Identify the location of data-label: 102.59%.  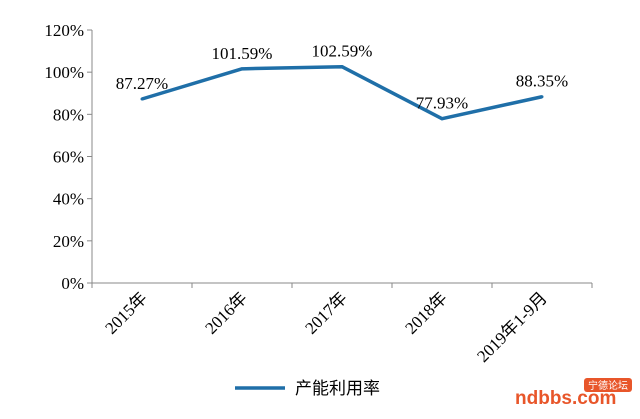
(342, 51).